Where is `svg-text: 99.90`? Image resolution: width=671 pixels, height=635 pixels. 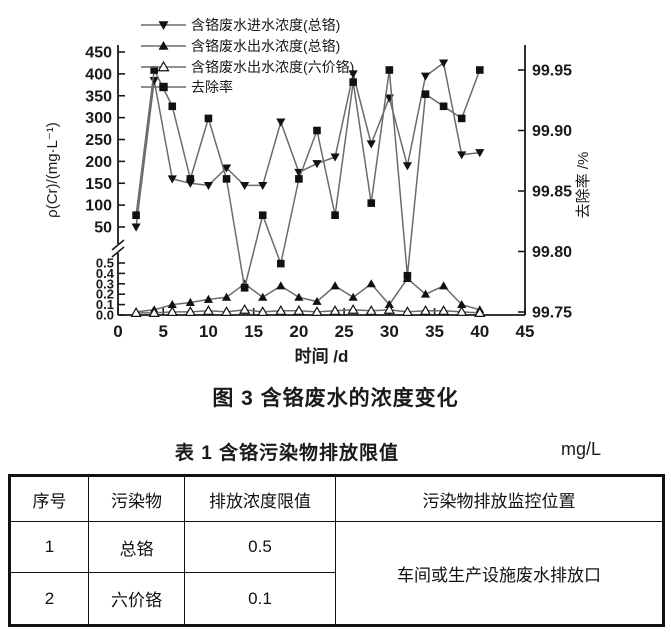 svg-text: 99.90 is located at coordinates (552, 131).